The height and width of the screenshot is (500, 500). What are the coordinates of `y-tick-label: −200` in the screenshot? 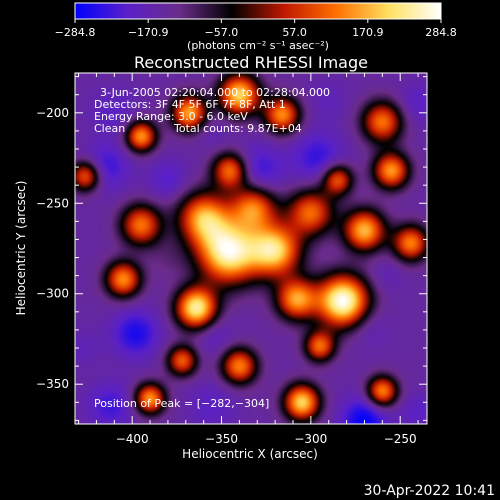 It's located at (52, 113).